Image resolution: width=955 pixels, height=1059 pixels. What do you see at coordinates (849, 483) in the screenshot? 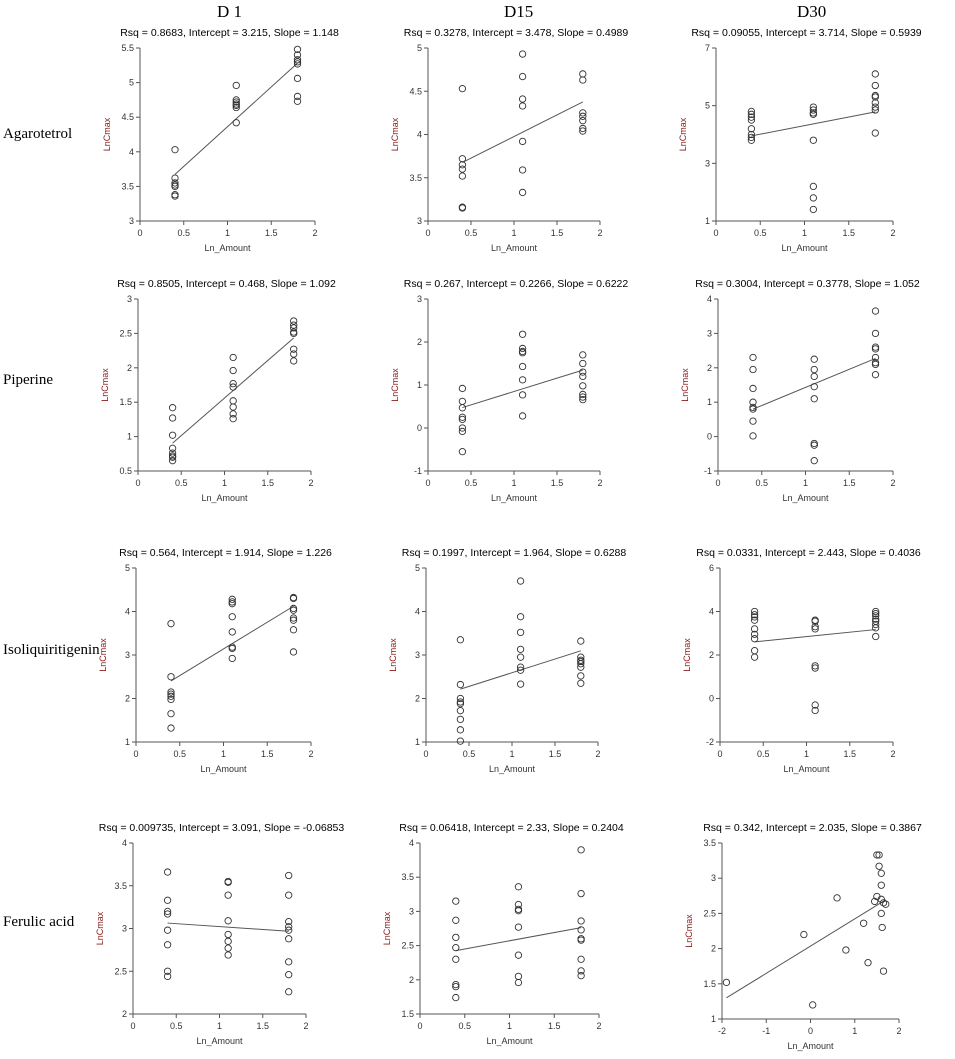
I see `chart-6-x-tick-label: 1.5` at bounding box center [849, 483].